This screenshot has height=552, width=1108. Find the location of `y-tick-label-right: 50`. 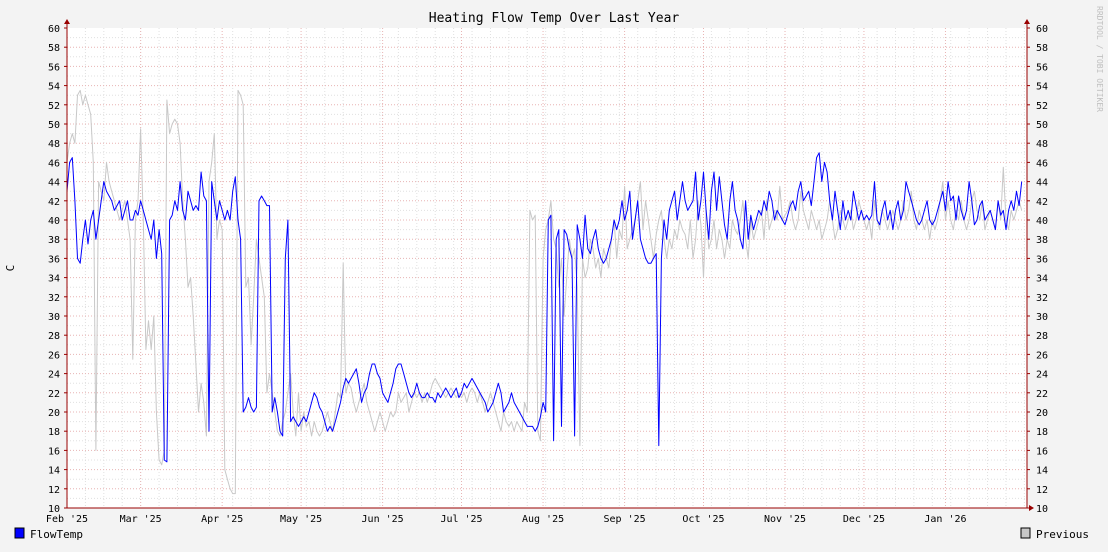

y-tick-label-right: 50 is located at coordinates (1042, 125).